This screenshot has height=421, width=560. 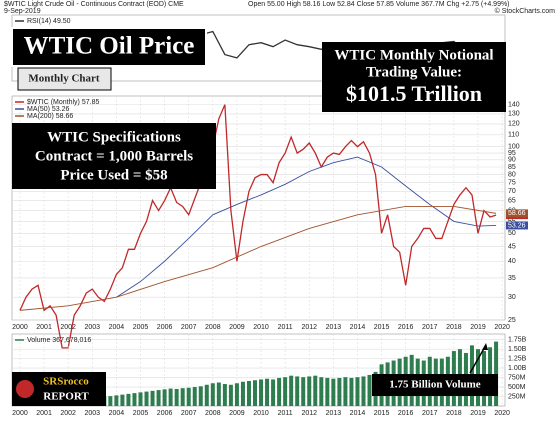 What do you see at coordinates (514, 124) in the screenshot?
I see `y-tick-label: 120` at bounding box center [514, 124].